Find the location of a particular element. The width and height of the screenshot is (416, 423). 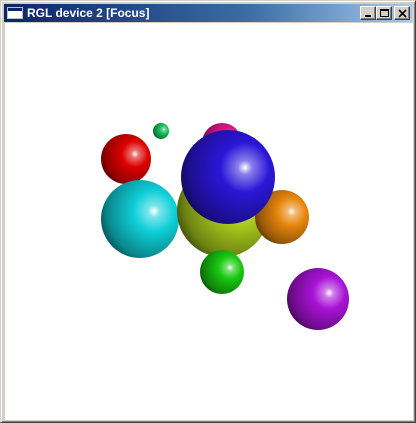

sphere-blue is located at coordinates (228, 177).